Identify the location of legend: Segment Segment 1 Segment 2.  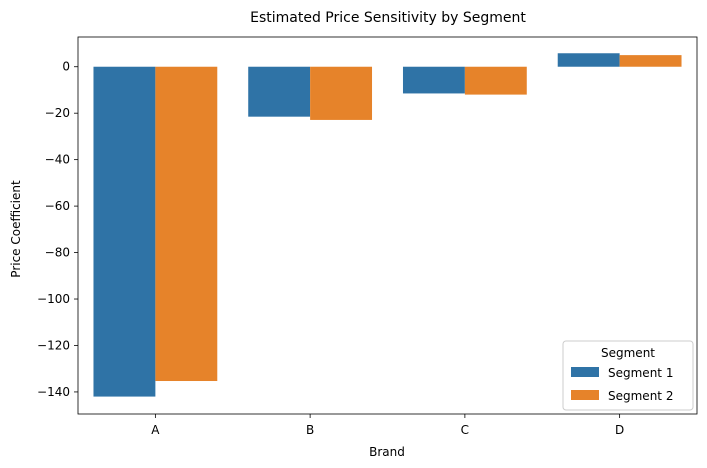
(628, 375).